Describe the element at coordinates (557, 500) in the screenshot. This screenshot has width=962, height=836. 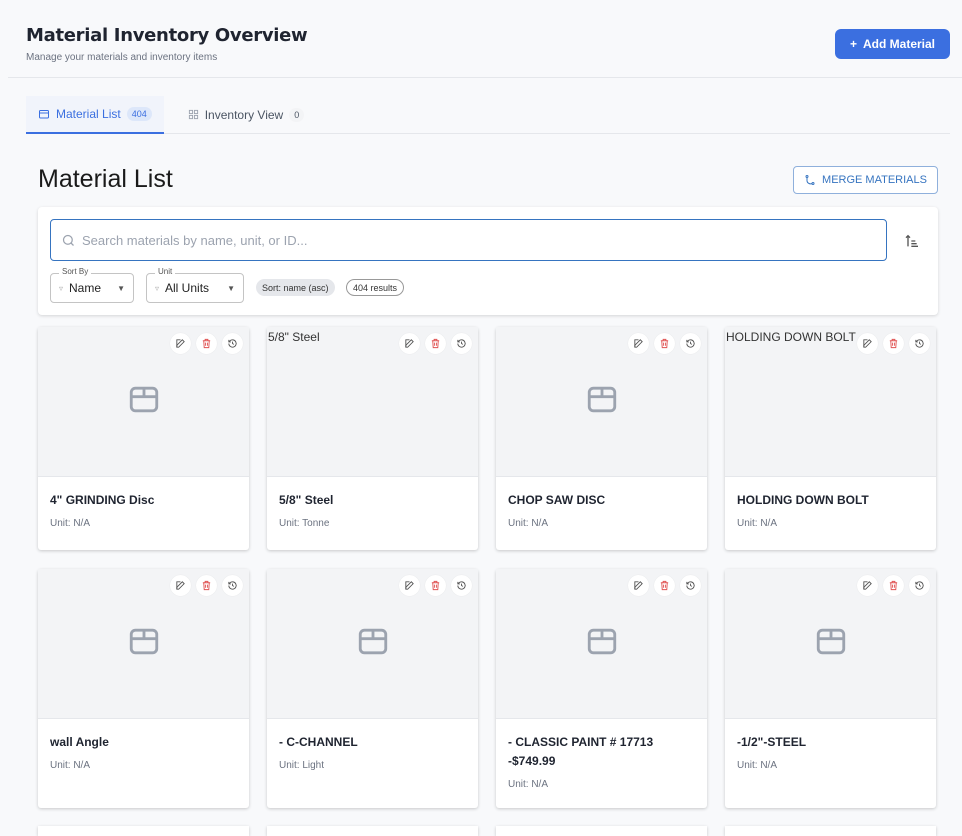
I see `material-name: CHOP SAW DISC` at that location.